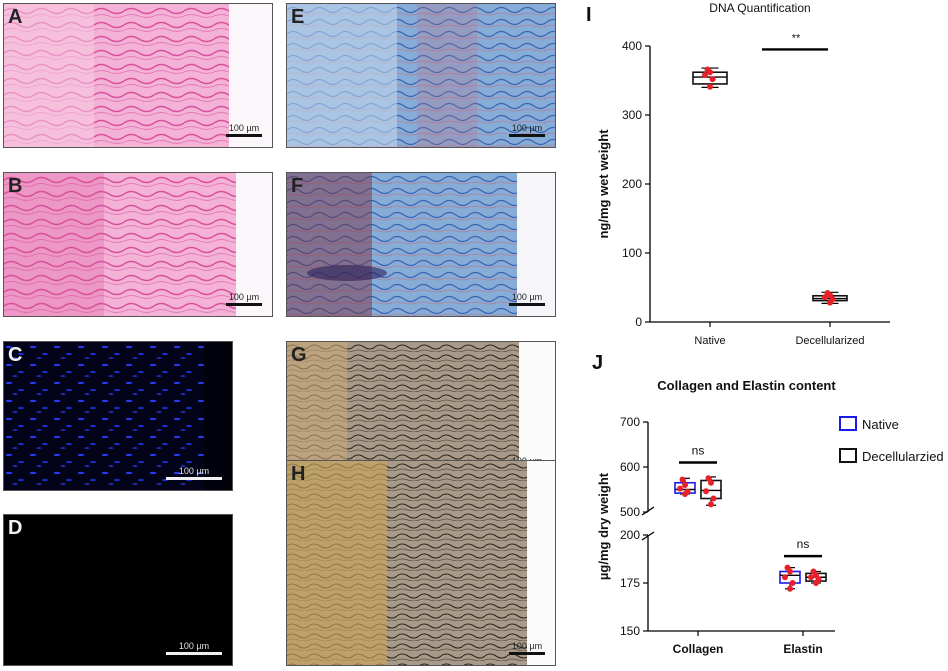  Describe the element at coordinates (698, 649) in the screenshot. I see `x-tick-label: Collagen` at that location.